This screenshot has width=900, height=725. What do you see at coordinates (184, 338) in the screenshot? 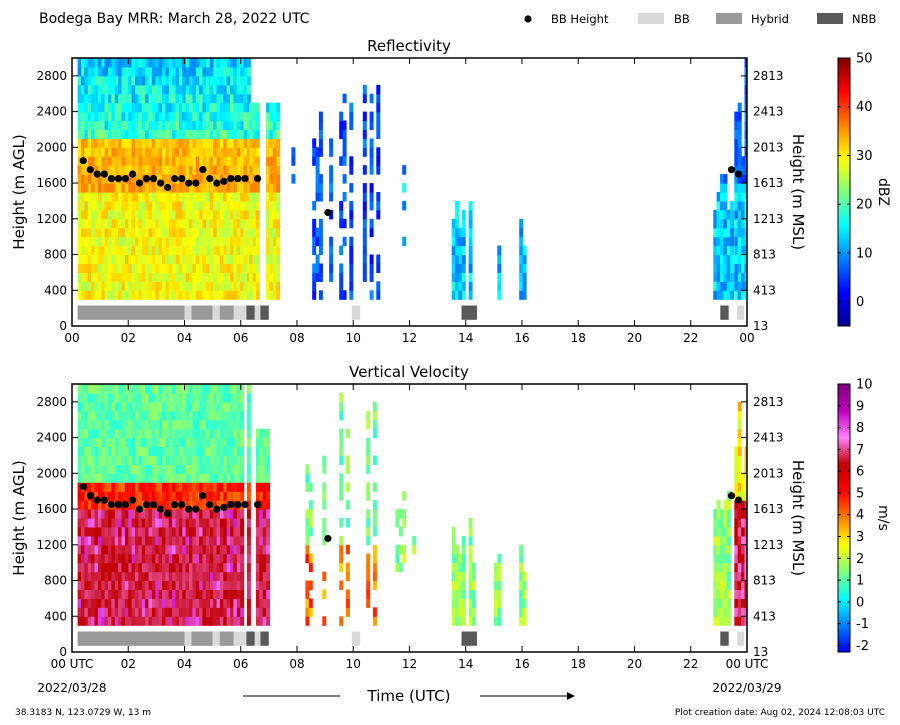
I see `x-tick-label: 04` at bounding box center [184, 338].